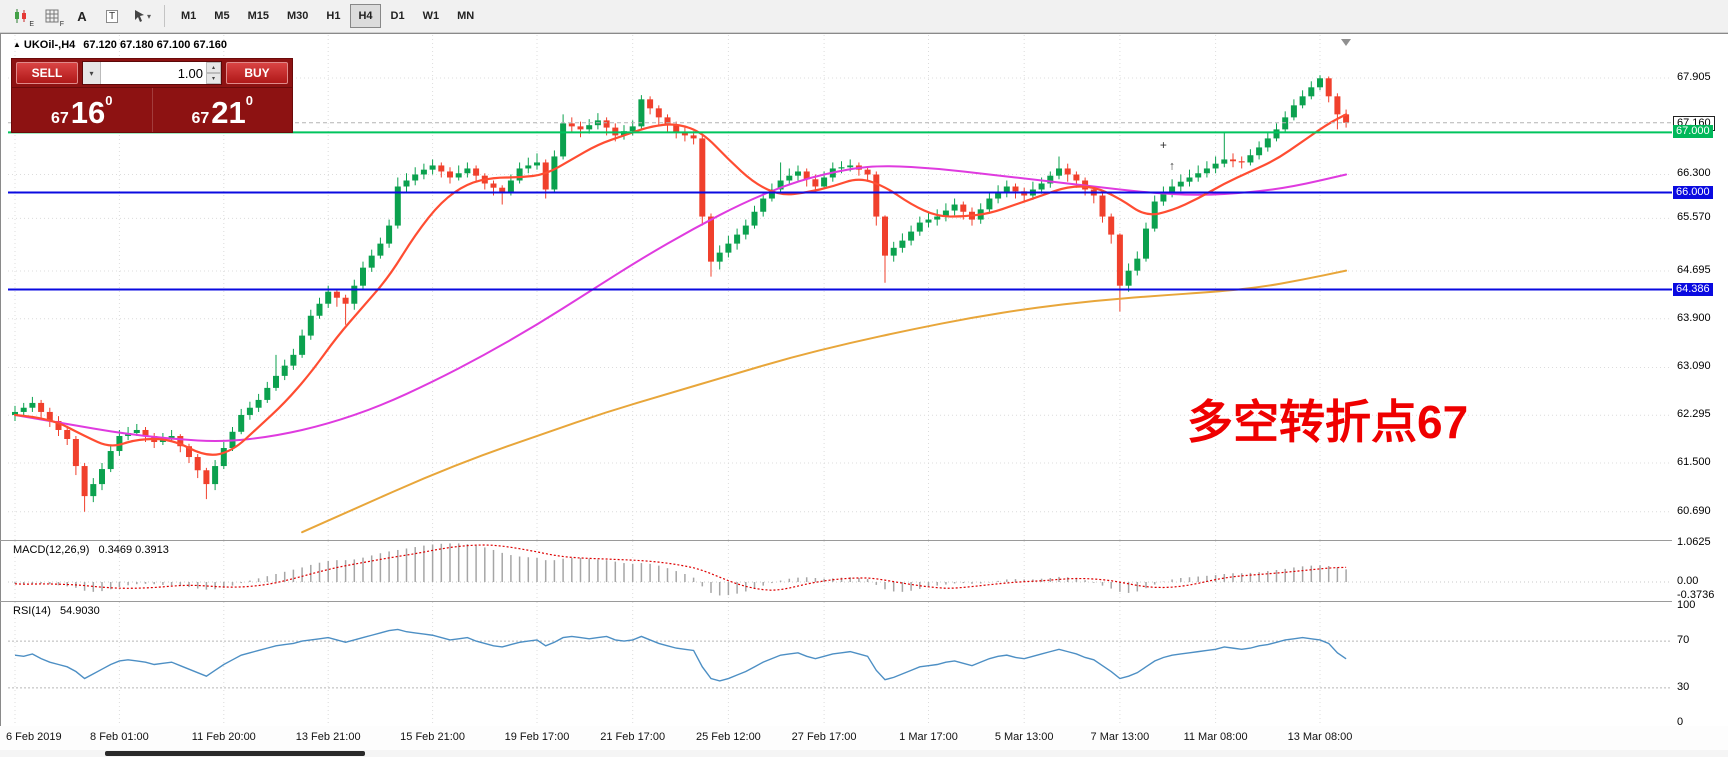  What do you see at coordinates (1328, 422) in the screenshot?
I see `chart-text-annotation: 多空转折点67` at bounding box center [1328, 422].